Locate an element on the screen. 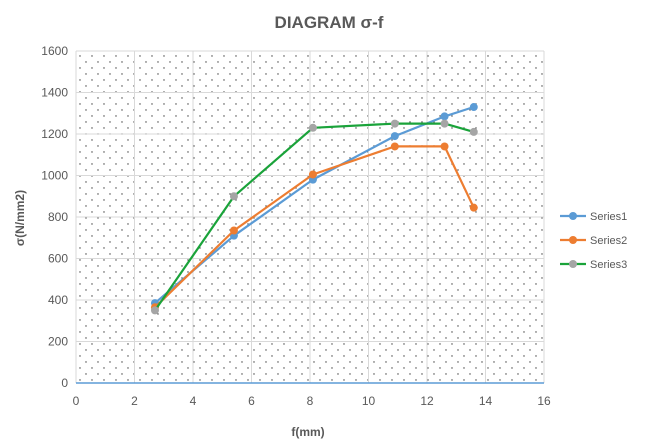  legend-item-3: Series3 is located at coordinates (593, 265).